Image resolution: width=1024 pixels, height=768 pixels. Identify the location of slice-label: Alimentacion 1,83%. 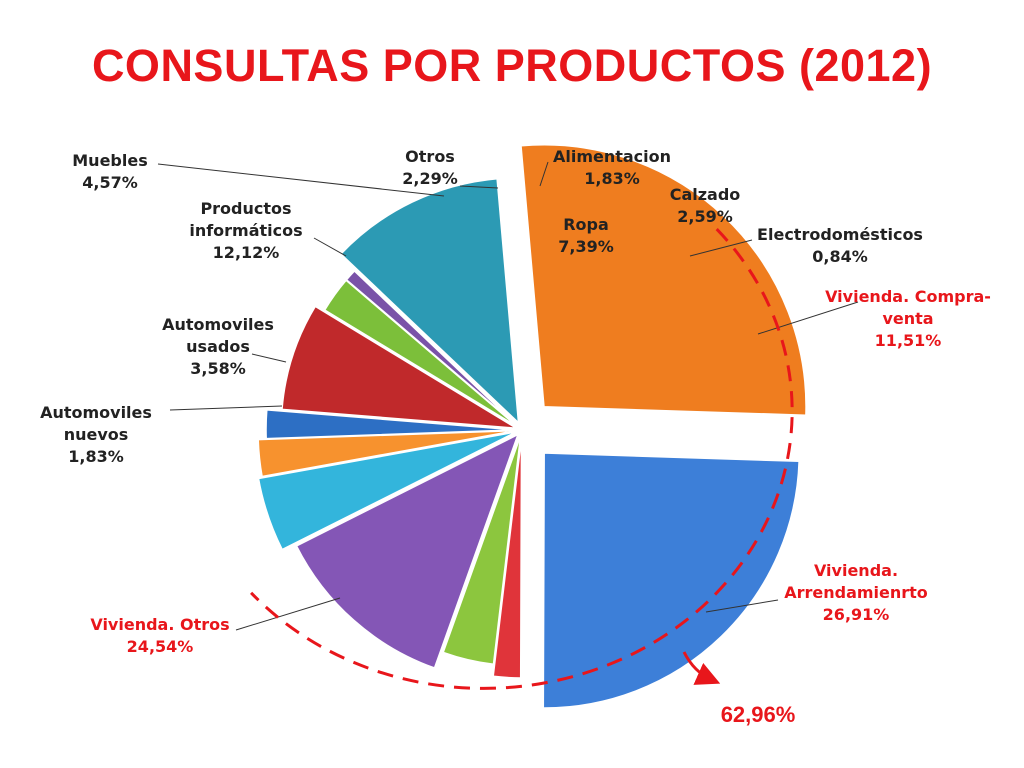
(612, 167).